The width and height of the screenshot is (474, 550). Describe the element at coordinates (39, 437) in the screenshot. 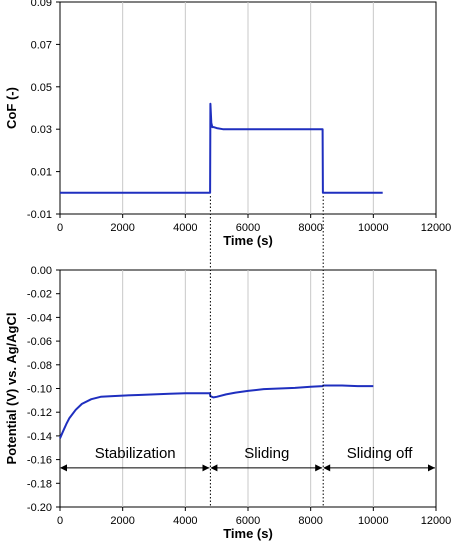

I see `y-tick-label: -0.14` at that location.